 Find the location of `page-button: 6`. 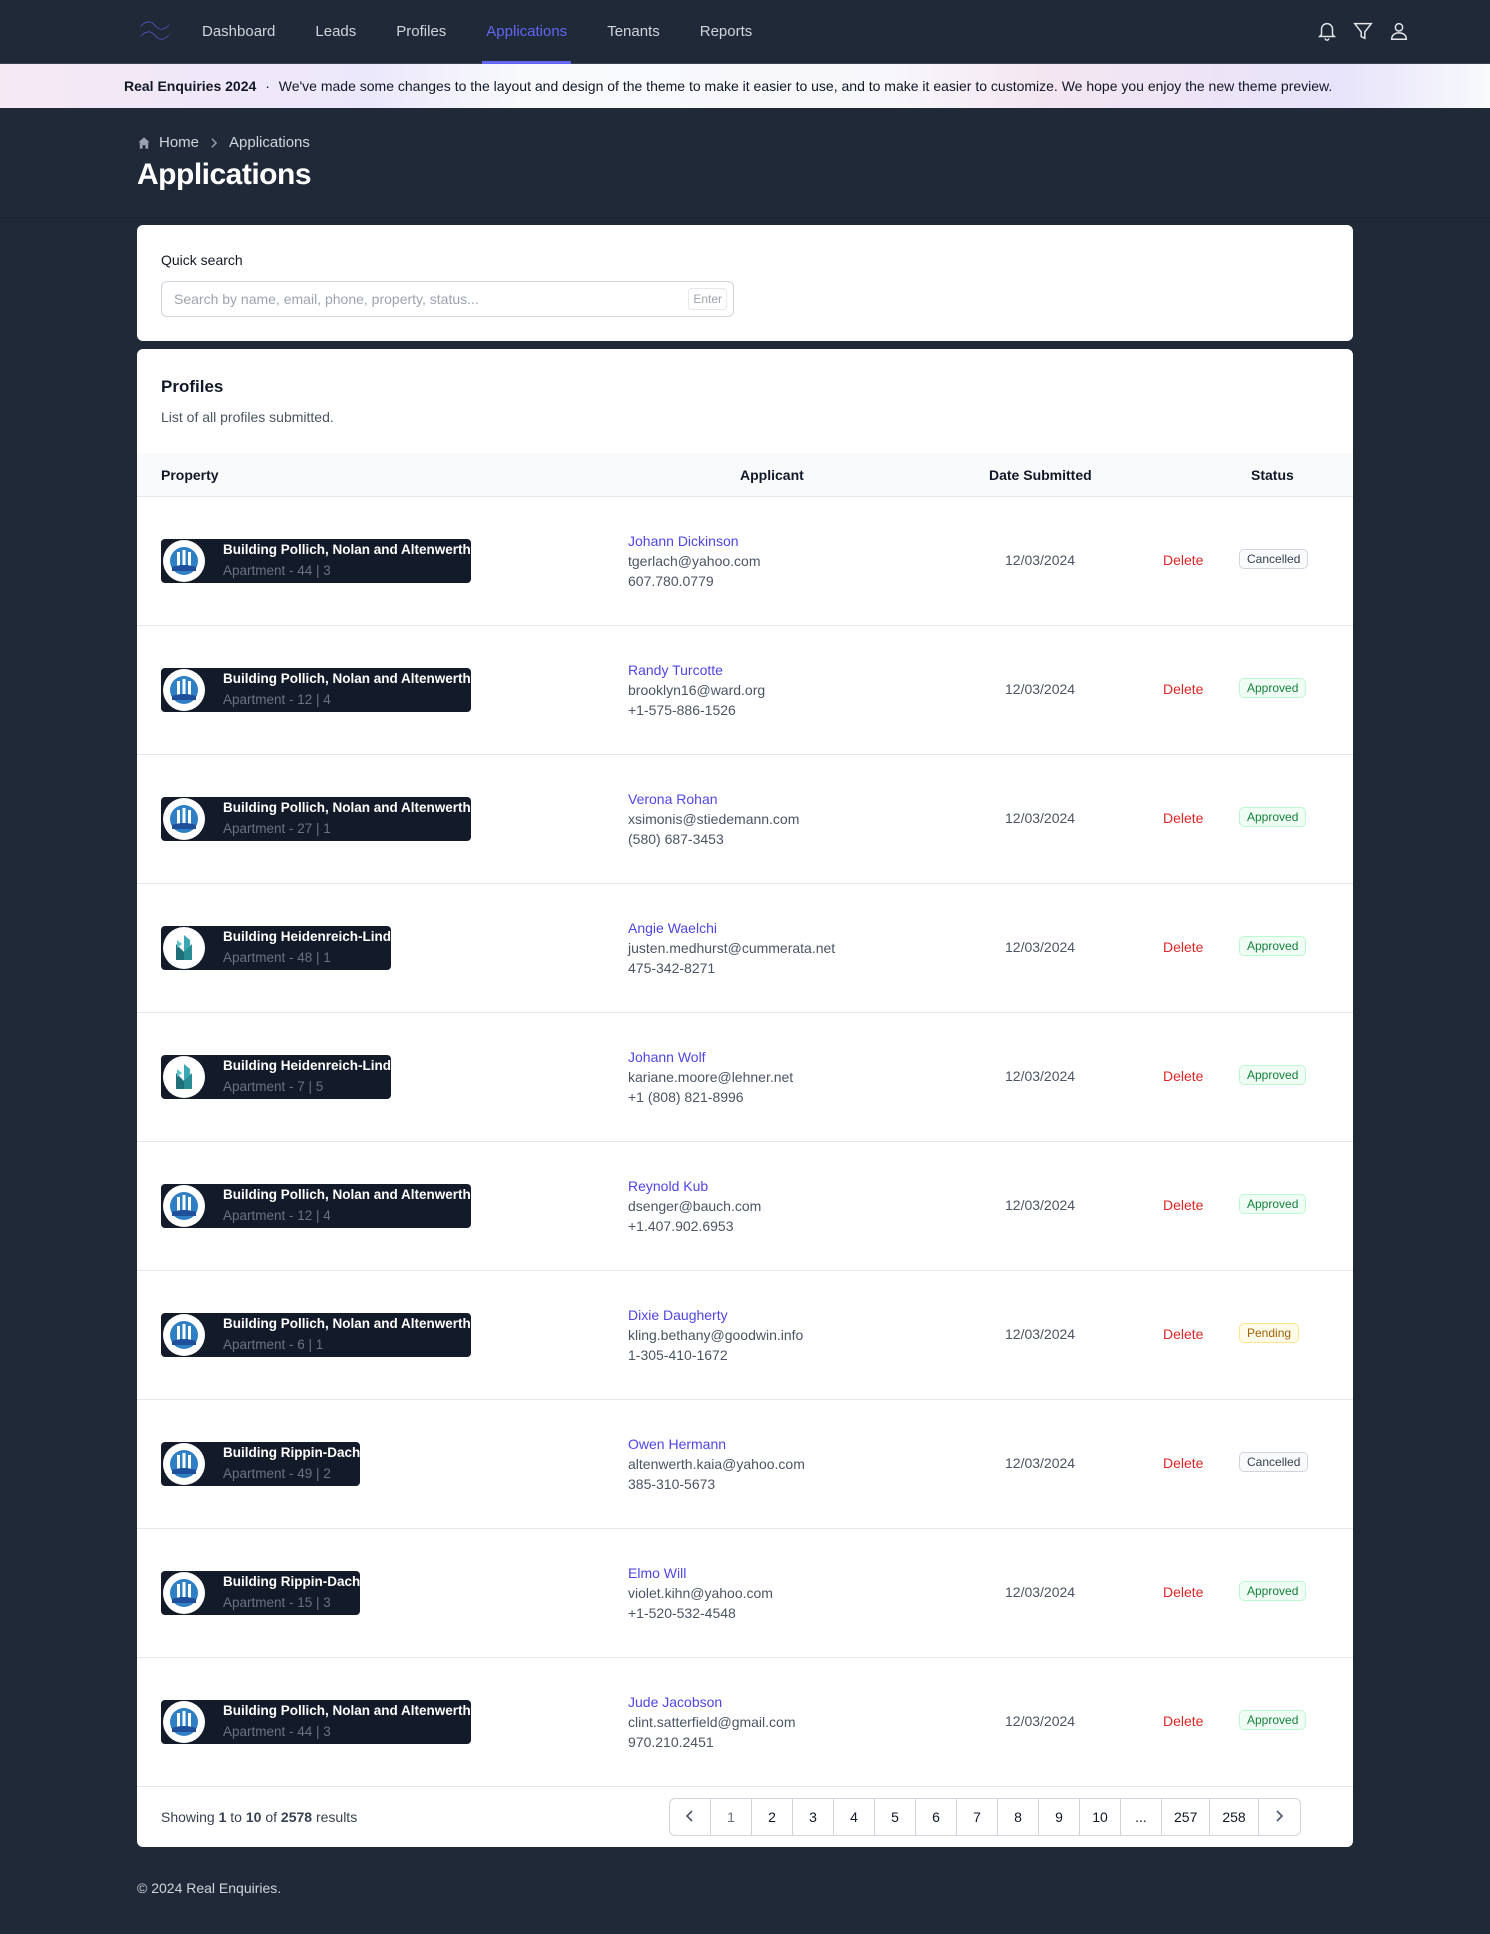

page-button: 6 is located at coordinates (936, 1817).